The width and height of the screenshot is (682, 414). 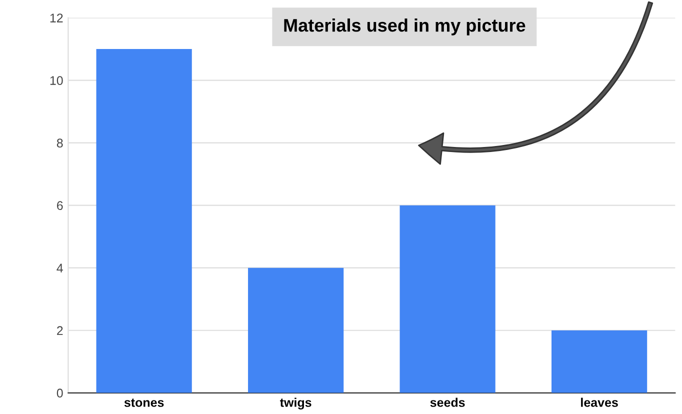 What do you see at coordinates (60, 330) in the screenshot?
I see `y-tick-label: 2` at bounding box center [60, 330].